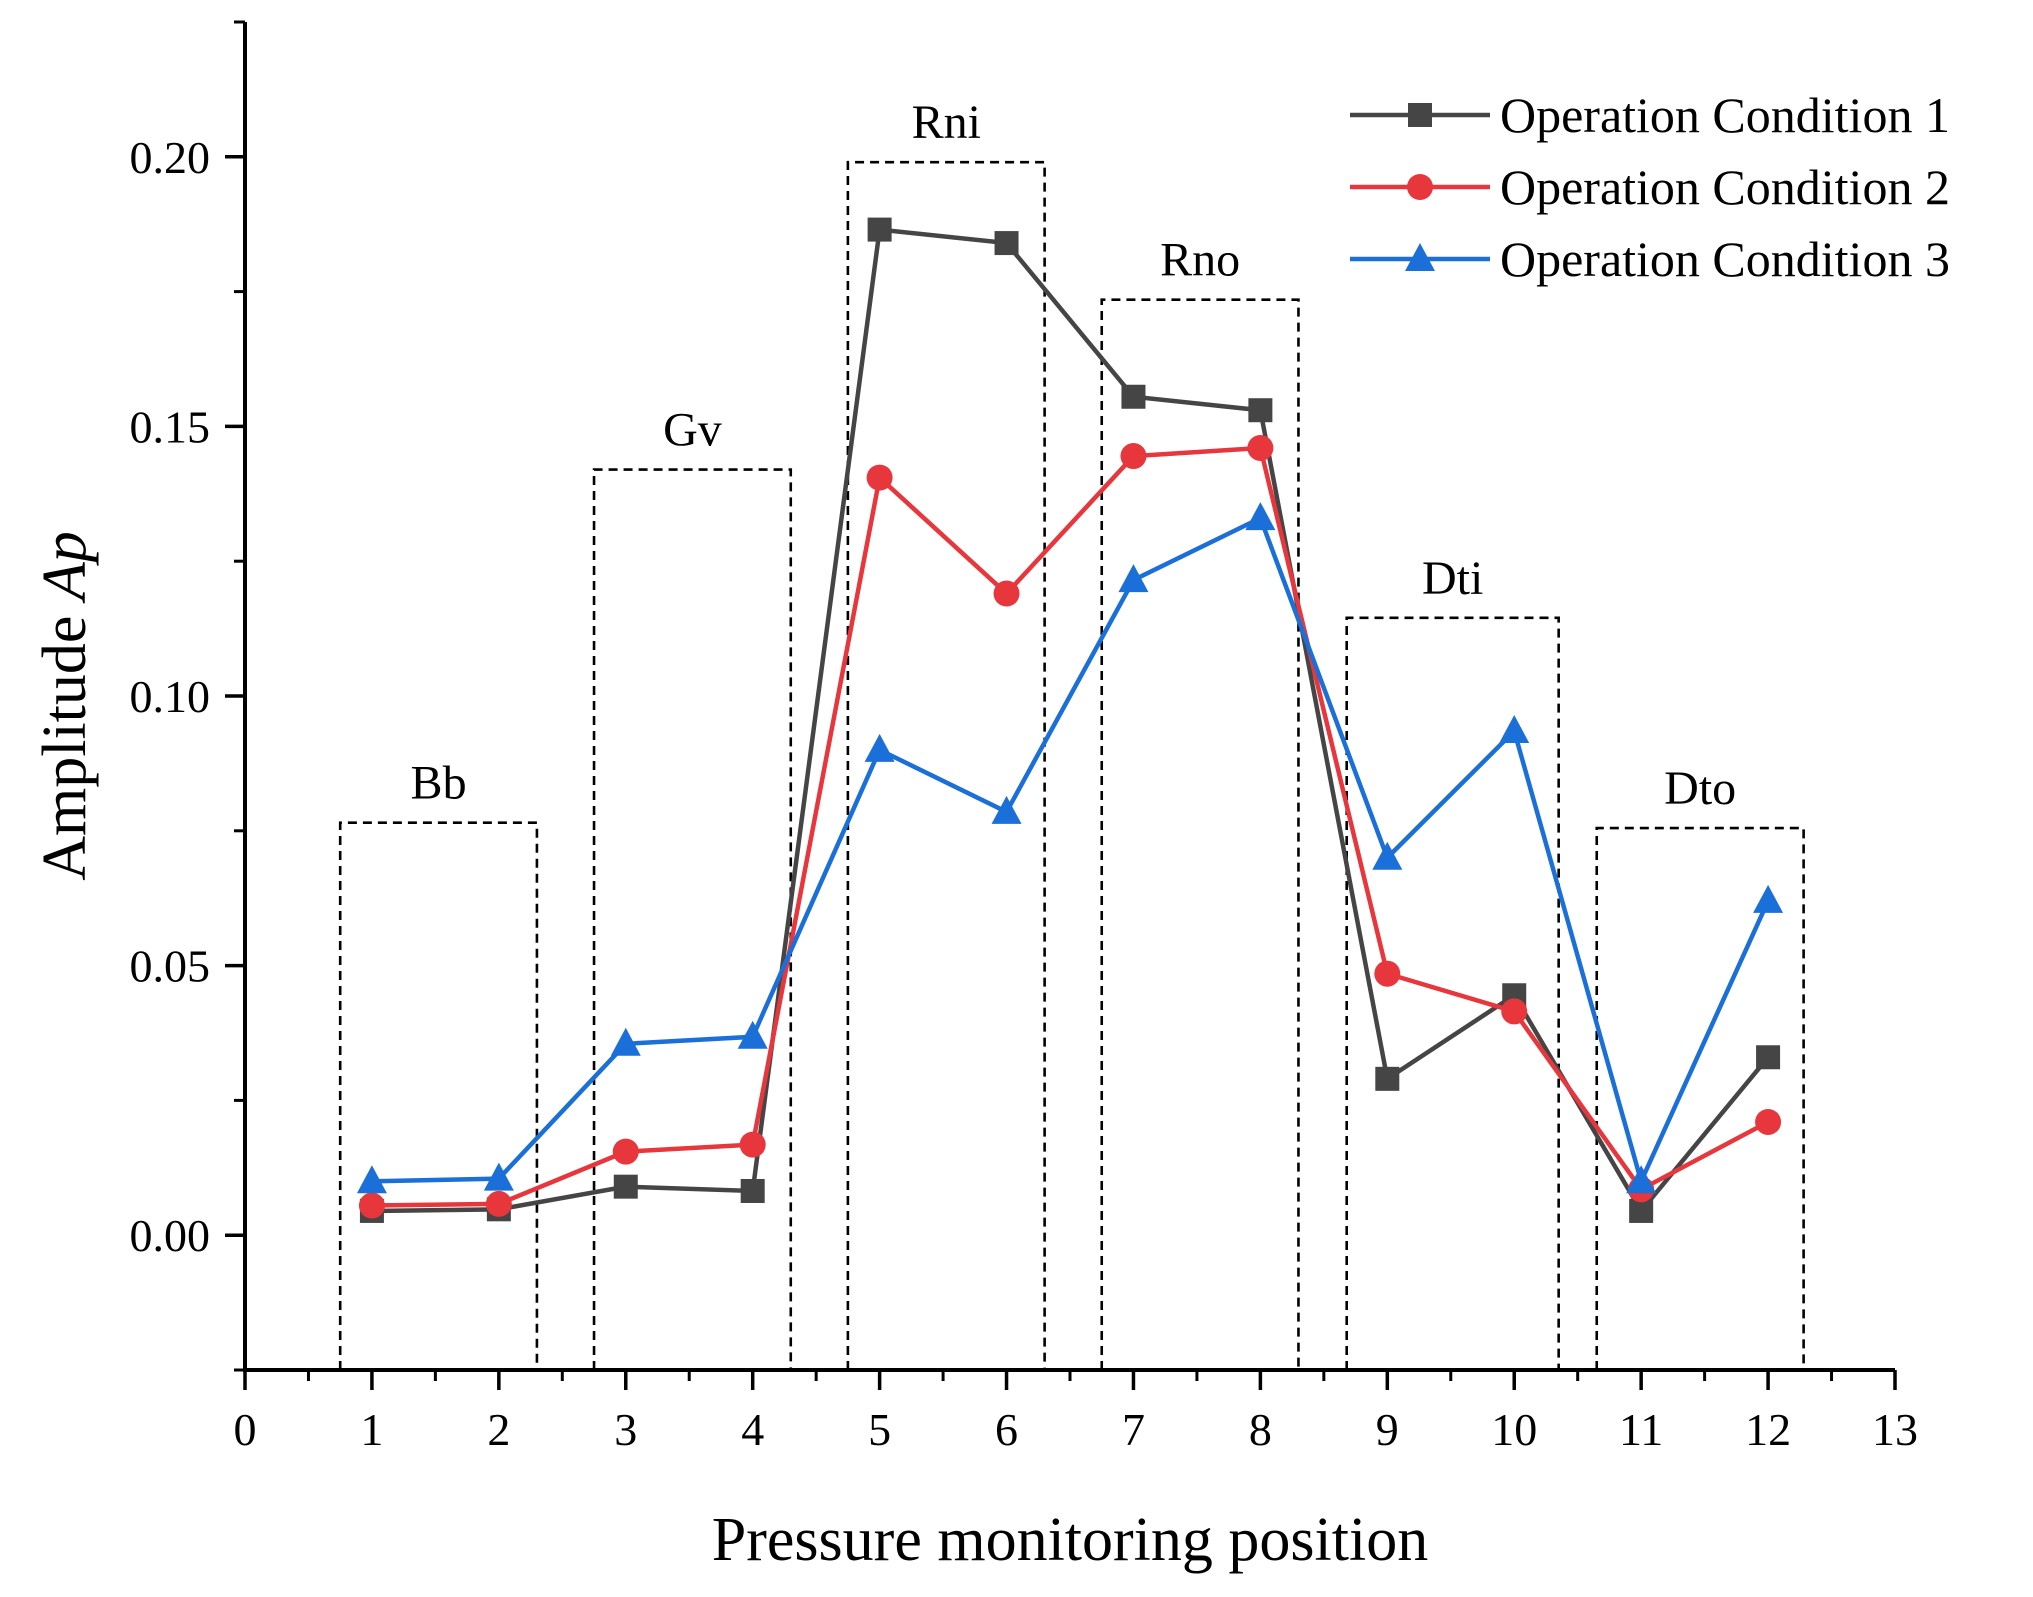 The width and height of the screenshot is (2033, 1597). I want to click on x-tick-label: 6, so click(1006, 1429).